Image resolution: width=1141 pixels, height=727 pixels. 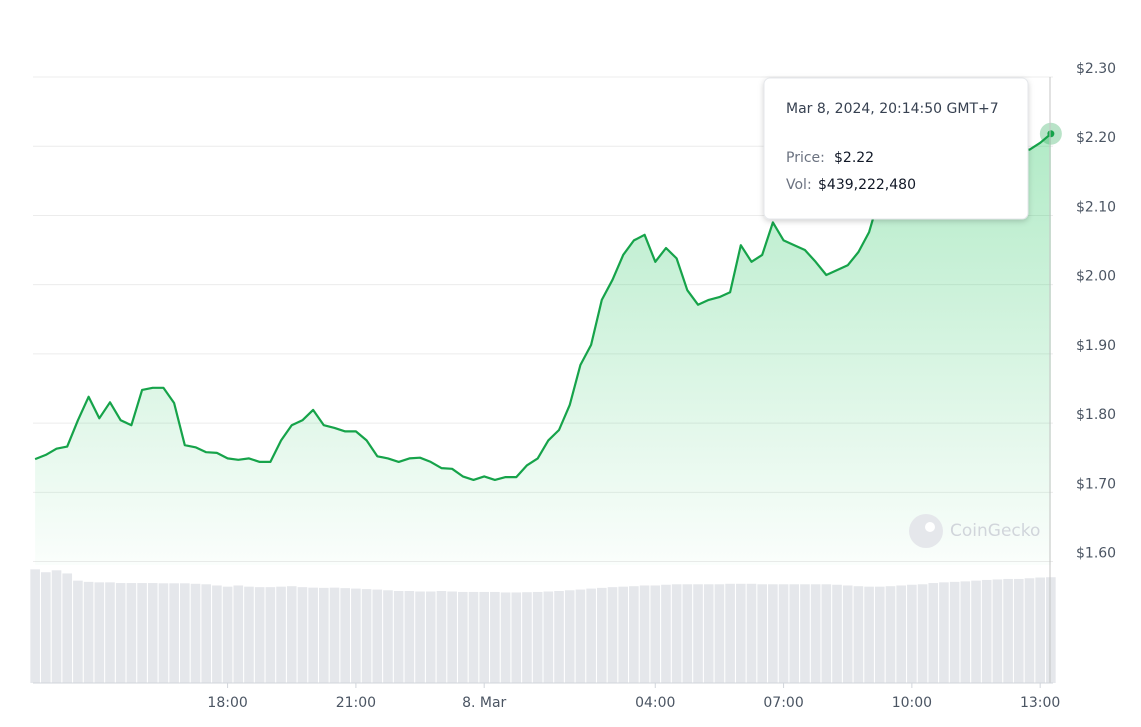 What do you see at coordinates (227, 703) in the screenshot?
I see `x-tick-label: 18:00` at bounding box center [227, 703].